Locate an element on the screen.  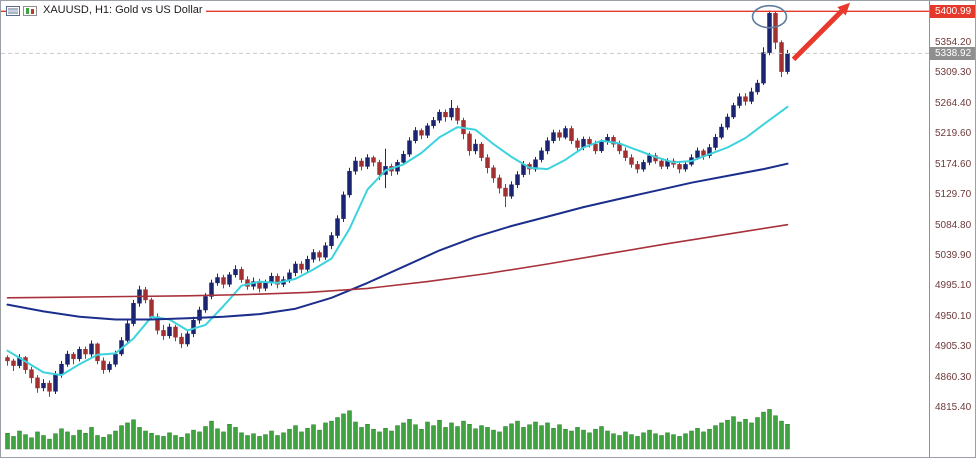
level-price-badge: 5400.99 is located at coordinates (952, 11).